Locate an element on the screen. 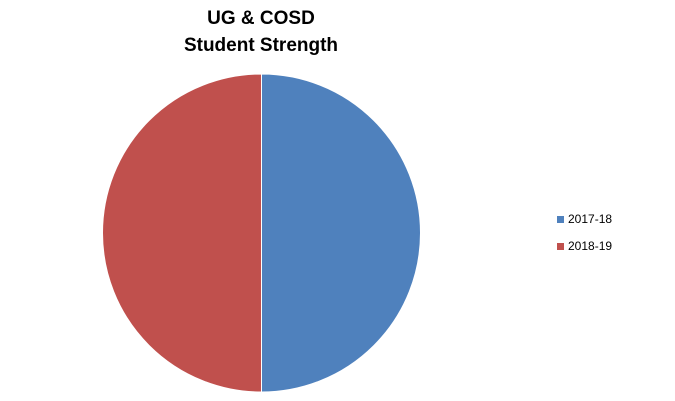 This screenshot has width=675, height=401. legend-label: 2018-19 is located at coordinates (590, 246).